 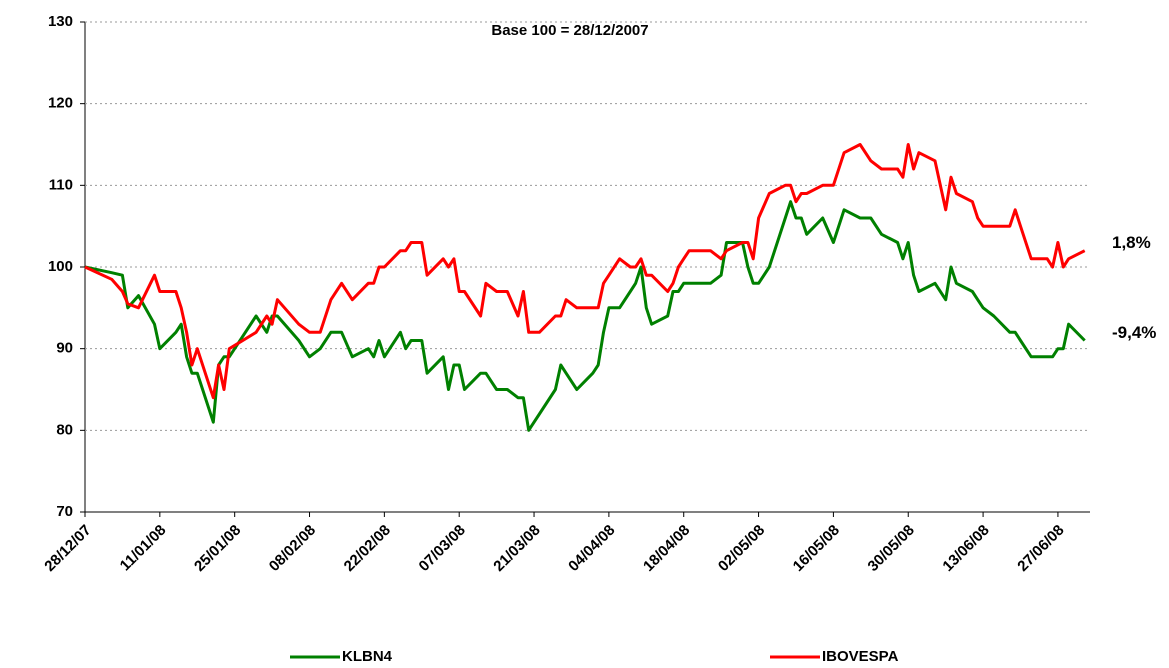 I want to click on y-tick-label: 80, so click(x=64, y=429).